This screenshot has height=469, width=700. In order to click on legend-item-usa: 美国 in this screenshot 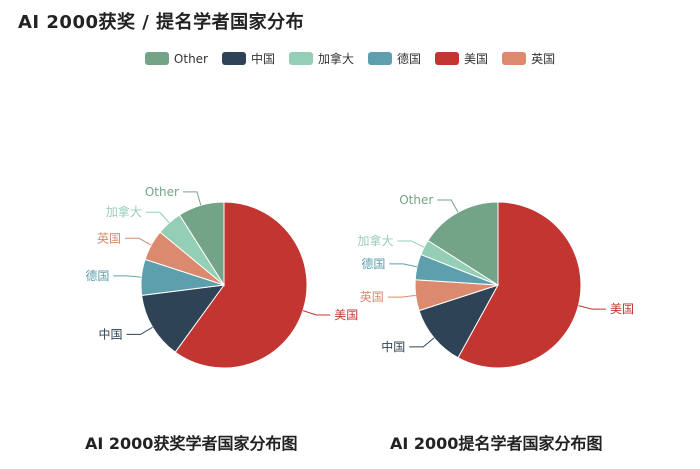, I will do `click(461, 58)`.